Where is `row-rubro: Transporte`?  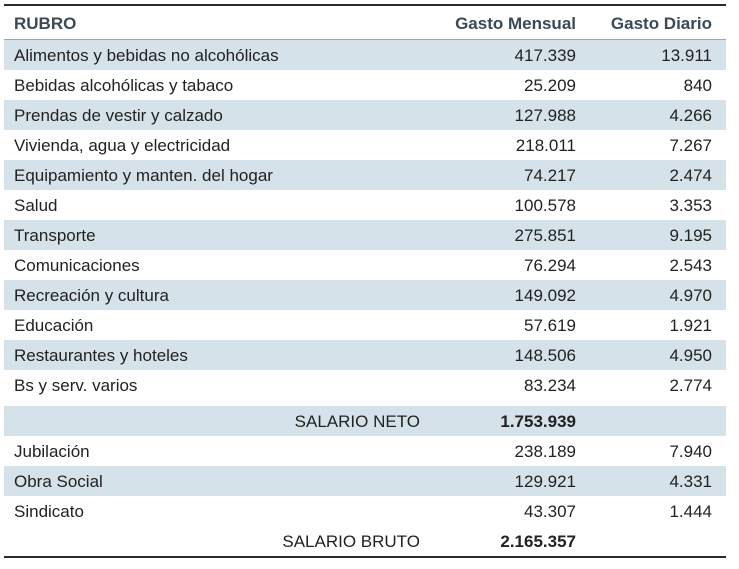 row-rubro: Transporte is located at coordinates (55, 235).